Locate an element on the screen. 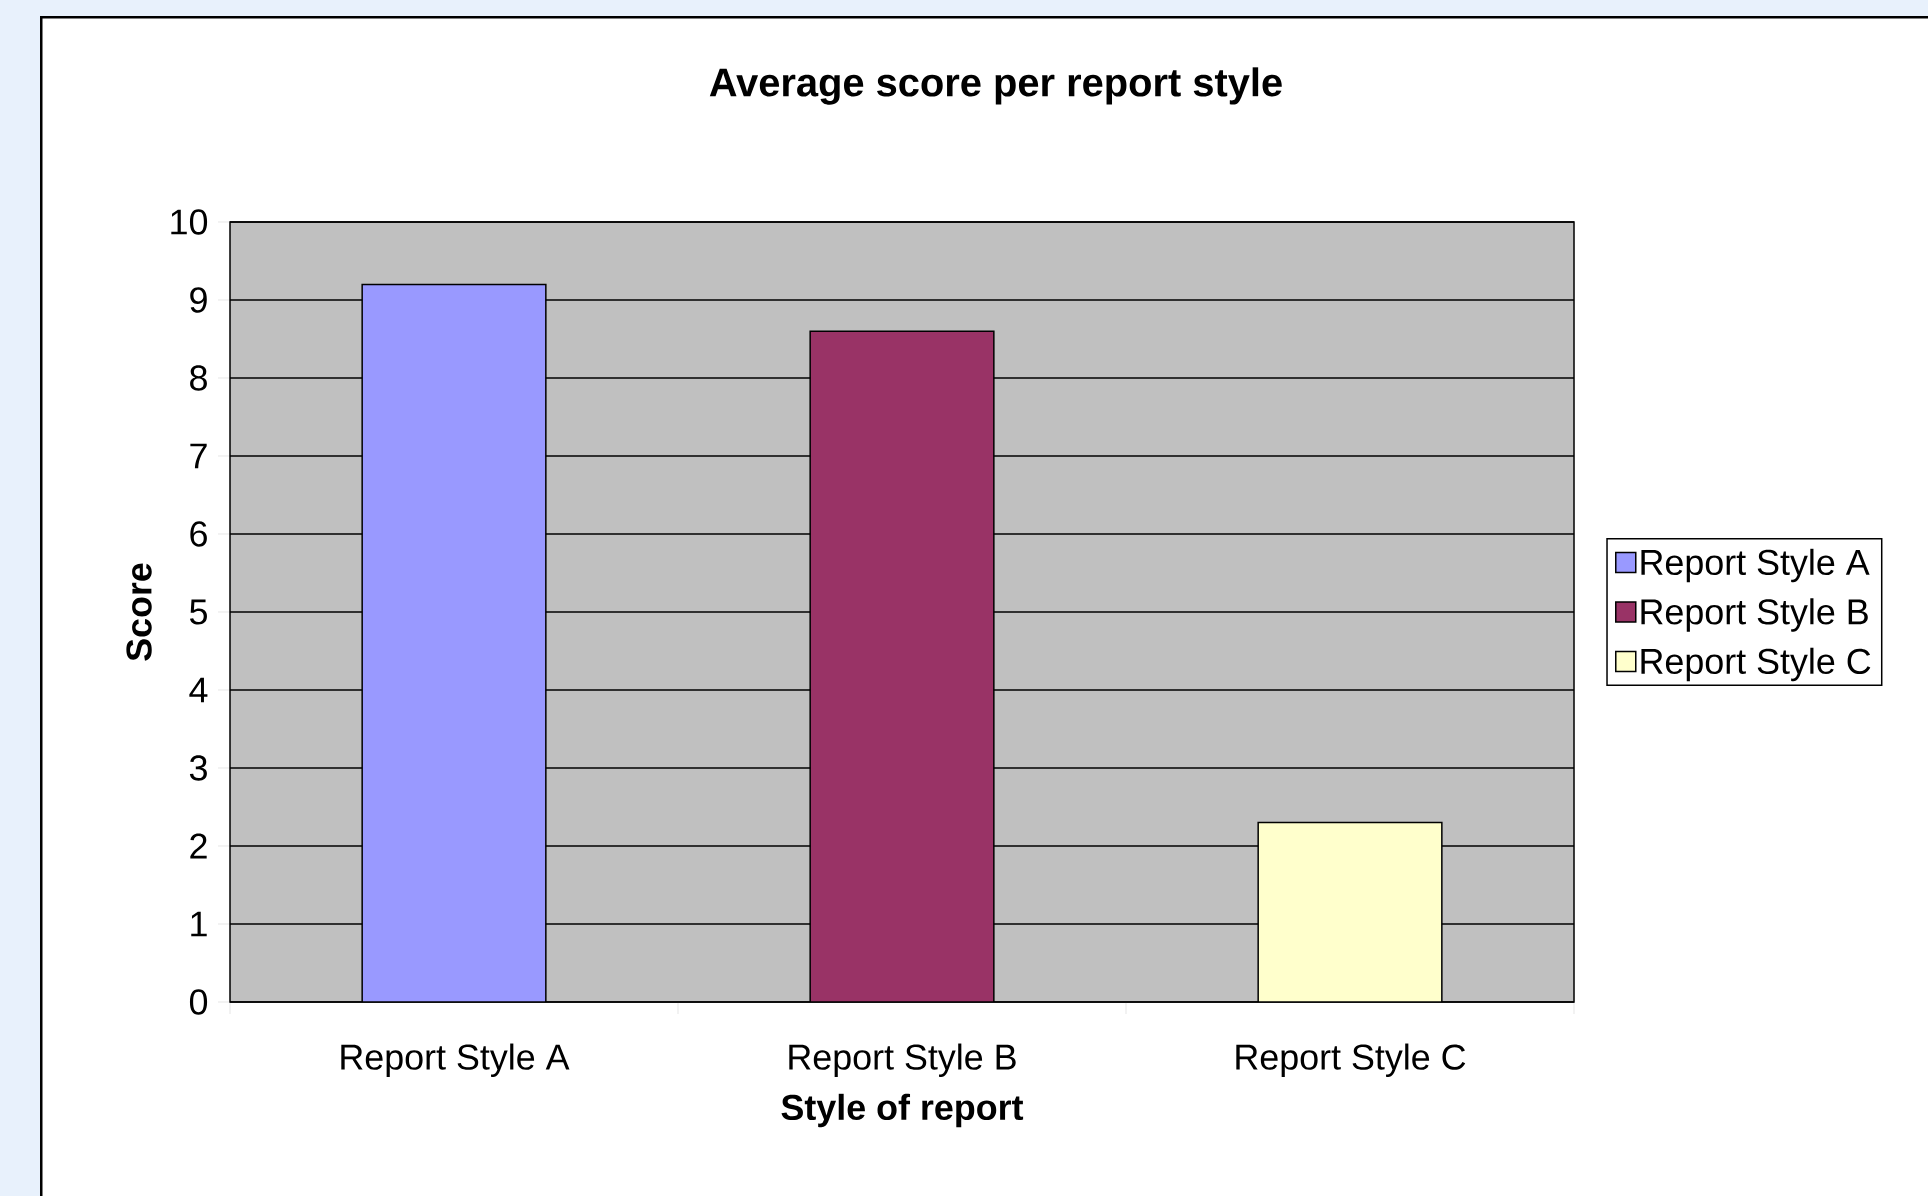 This screenshot has height=1196, width=1928. x-tick-label: Report Style B is located at coordinates (902, 1060).